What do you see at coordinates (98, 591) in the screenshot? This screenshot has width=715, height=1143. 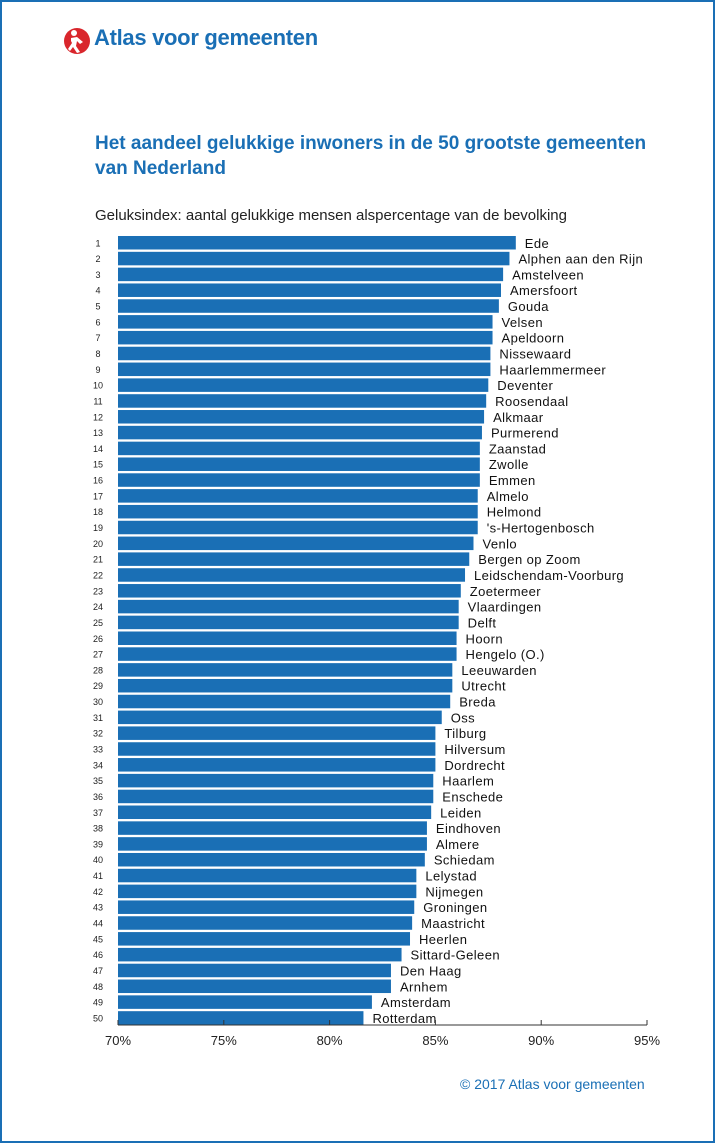 I see `rank-label: 23` at bounding box center [98, 591].